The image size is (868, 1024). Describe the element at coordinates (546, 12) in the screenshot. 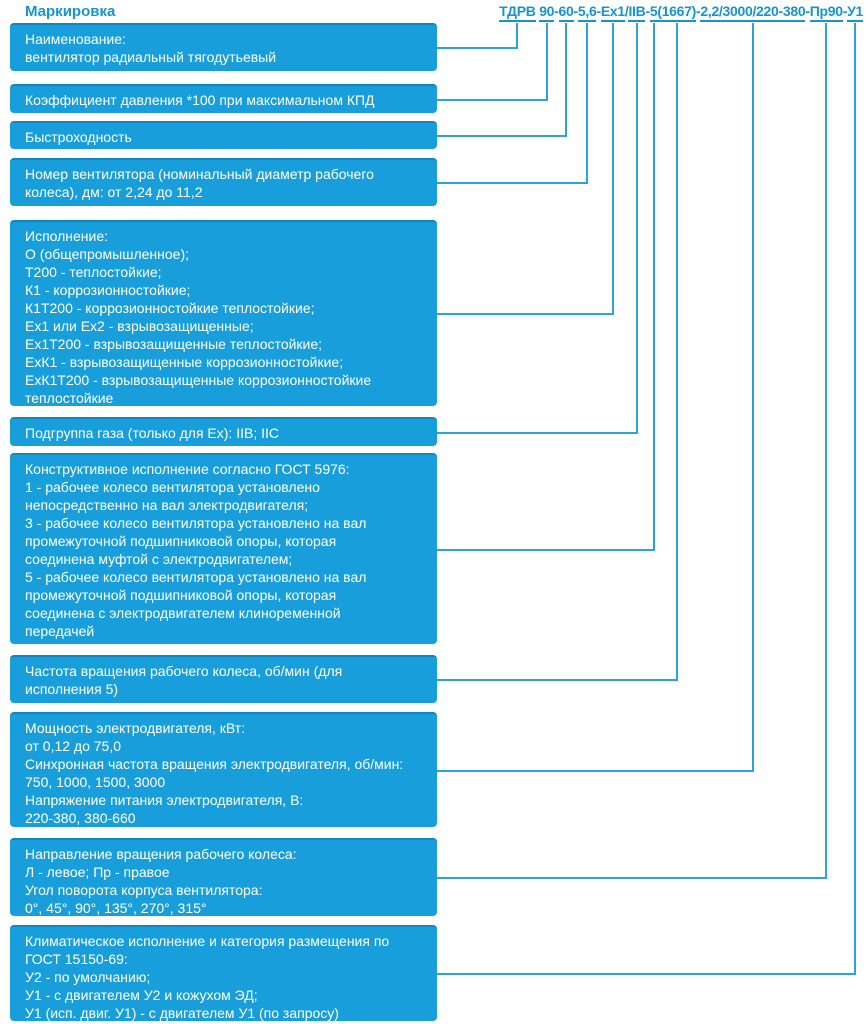

I see `code-segment-pressure: 90` at that location.